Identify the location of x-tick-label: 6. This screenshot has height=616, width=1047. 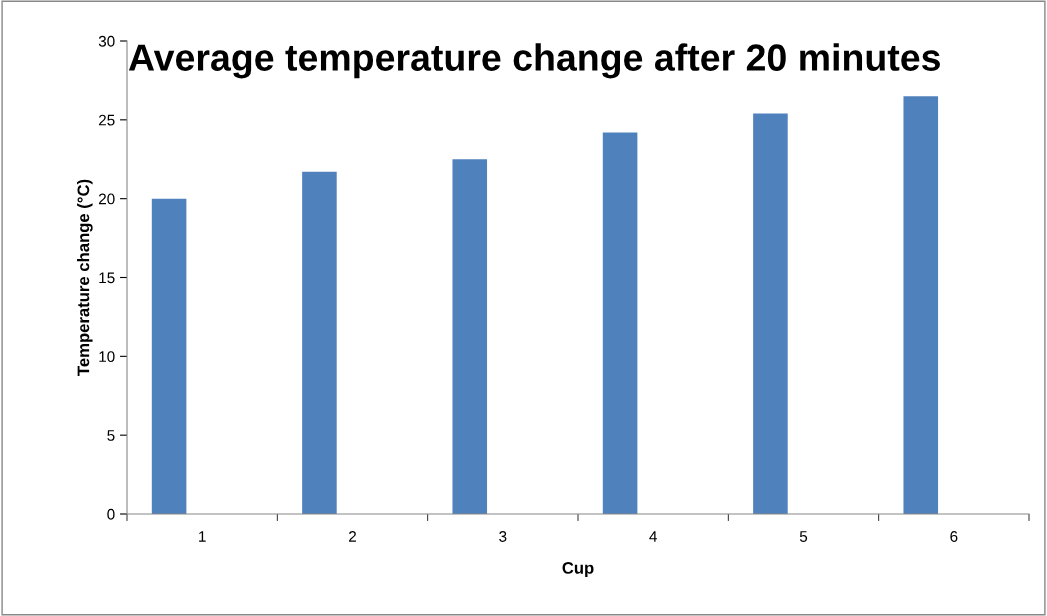
(954, 536).